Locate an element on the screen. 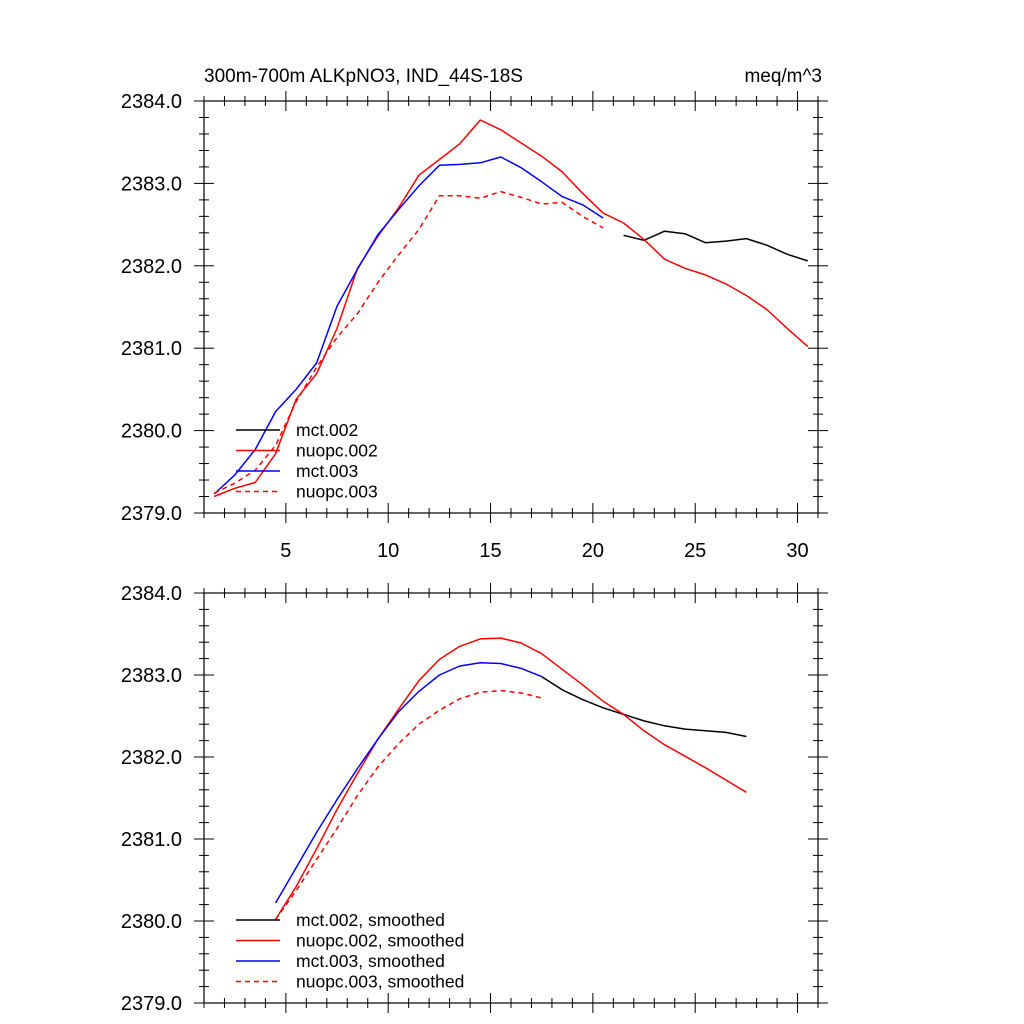 The width and height of the screenshot is (1024, 1024). legend-label: nuopc.003, smoothed is located at coordinates (380, 982).